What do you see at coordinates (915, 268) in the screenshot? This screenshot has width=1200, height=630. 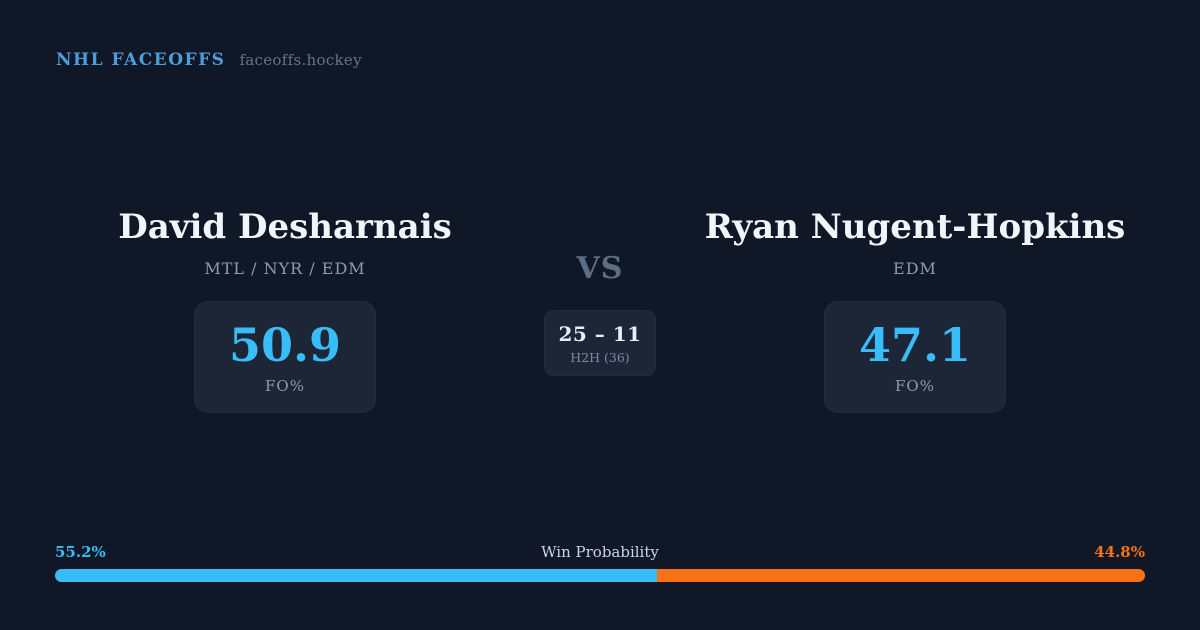 I see `player-right-teams: EDM` at bounding box center [915, 268].